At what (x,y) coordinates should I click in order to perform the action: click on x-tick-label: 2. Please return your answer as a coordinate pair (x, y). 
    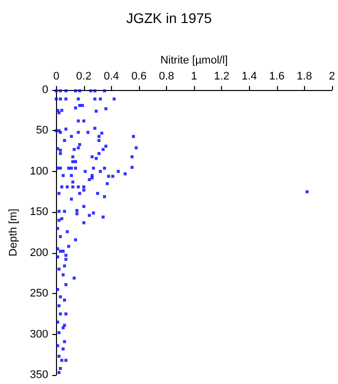
    Looking at the image, I should click on (332, 76).